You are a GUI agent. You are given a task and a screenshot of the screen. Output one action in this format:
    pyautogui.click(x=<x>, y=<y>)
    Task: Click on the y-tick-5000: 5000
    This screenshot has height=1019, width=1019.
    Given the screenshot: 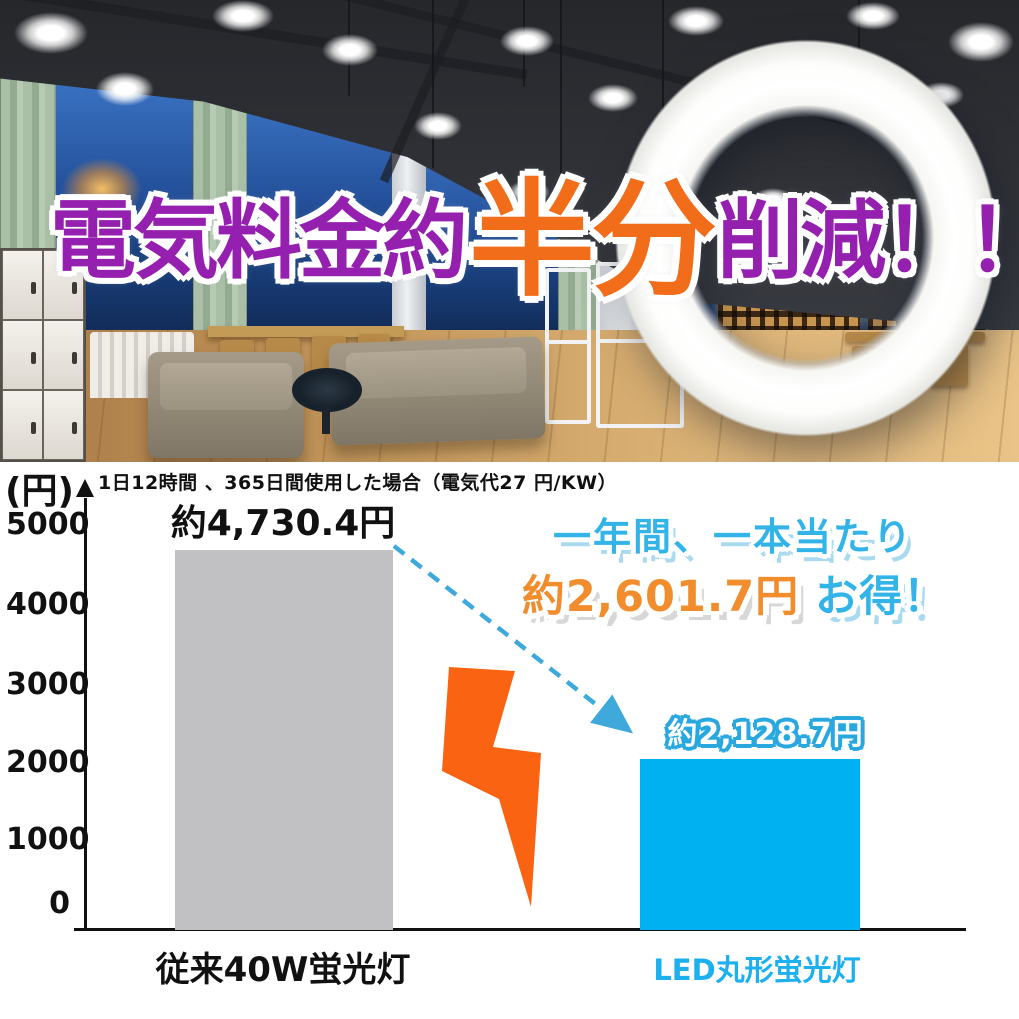 What is the action you would take?
    pyautogui.click(x=48, y=524)
    